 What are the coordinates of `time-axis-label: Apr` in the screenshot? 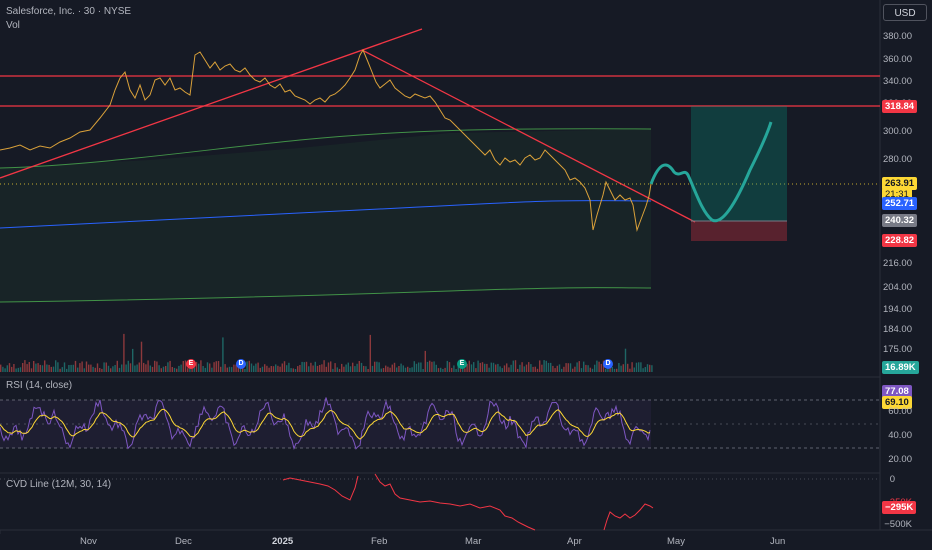 It's located at (574, 541).